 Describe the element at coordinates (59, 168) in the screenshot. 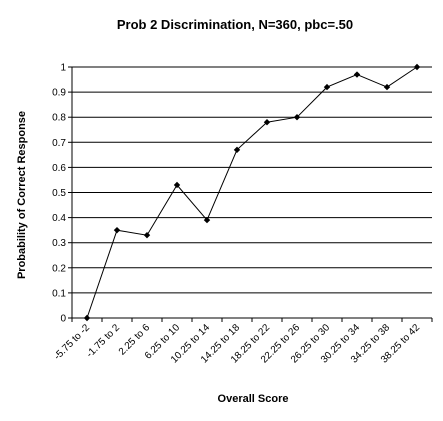

I see `y-tick-label: 0.6` at that location.